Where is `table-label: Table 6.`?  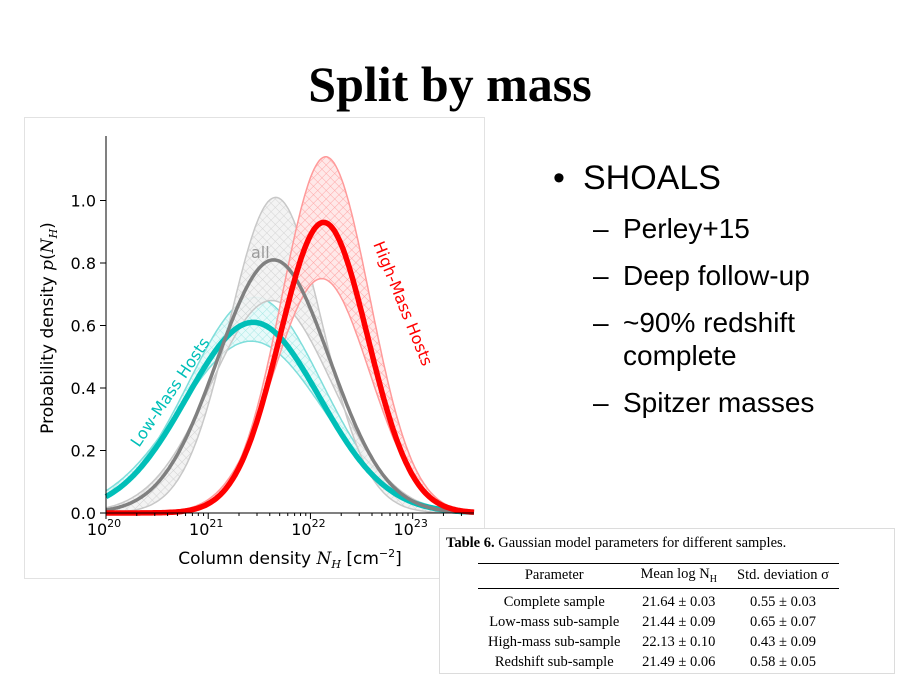 table-label: Table 6. is located at coordinates (470, 543).